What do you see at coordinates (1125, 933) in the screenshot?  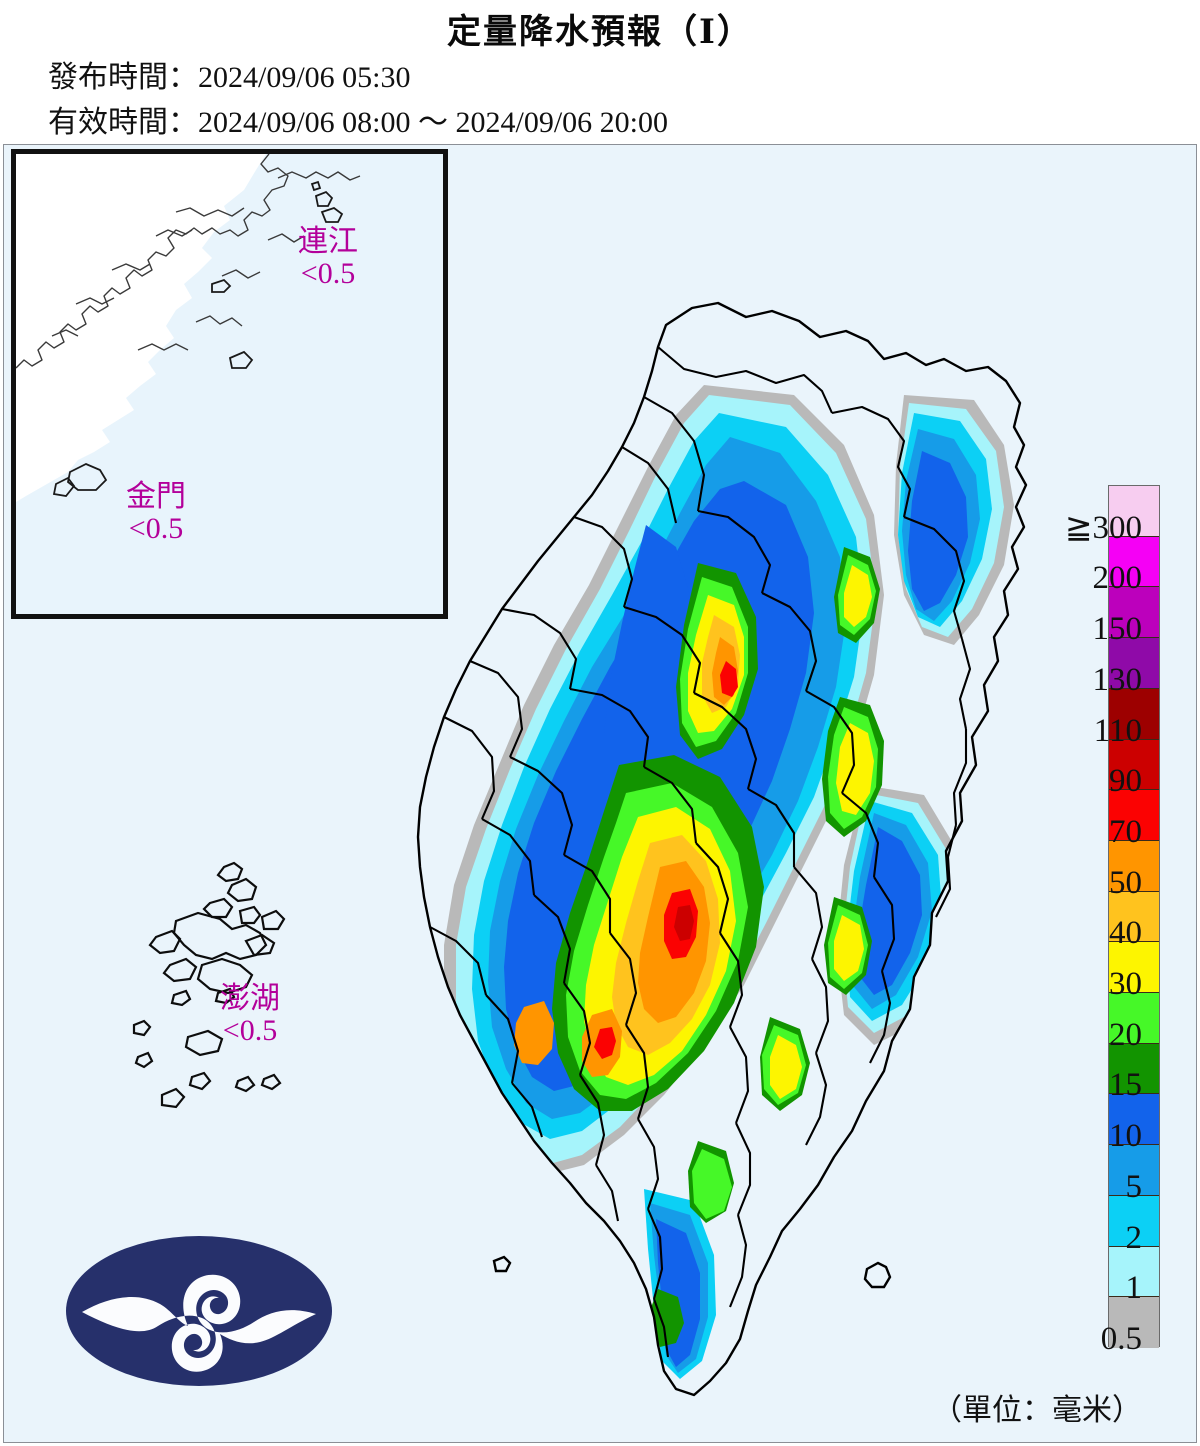 I see `colorbar-tick-40: 40` at bounding box center [1125, 933].